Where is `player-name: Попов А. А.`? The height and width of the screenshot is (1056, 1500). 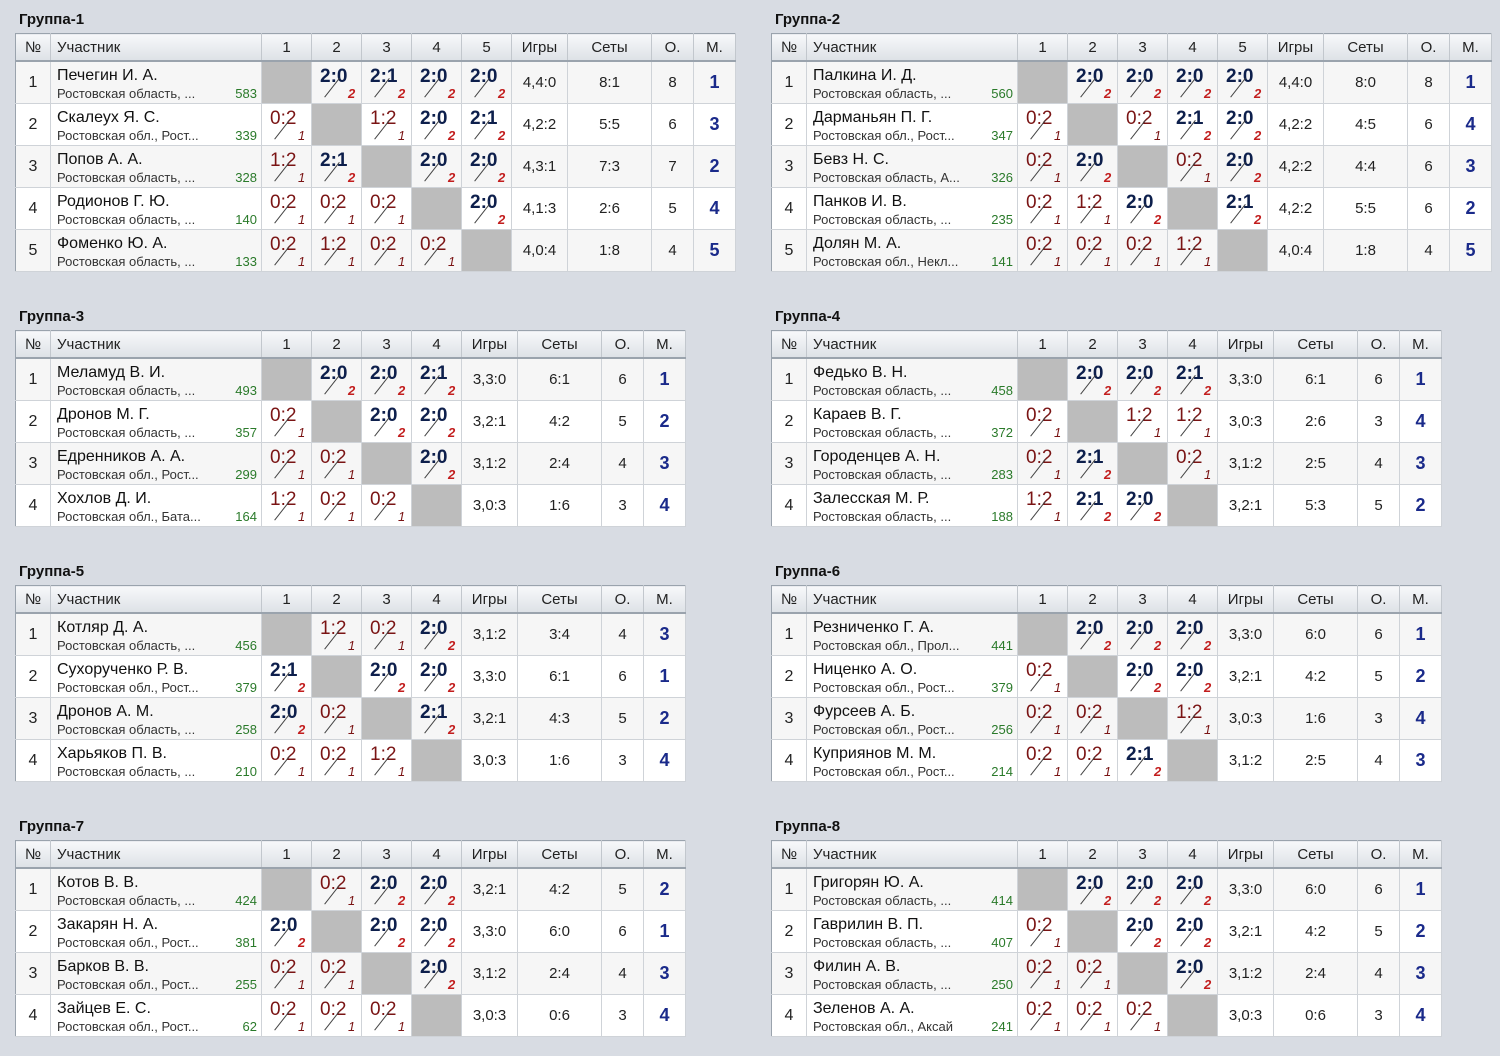
player-name: Попов А. А. is located at coordinates (100, 159).